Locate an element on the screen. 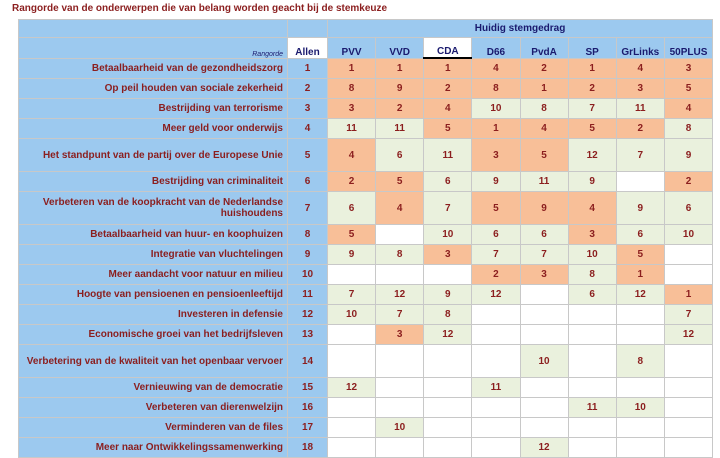 The image size is (720, 458). party-header-sp: SP is located at coordinates (592, 48).